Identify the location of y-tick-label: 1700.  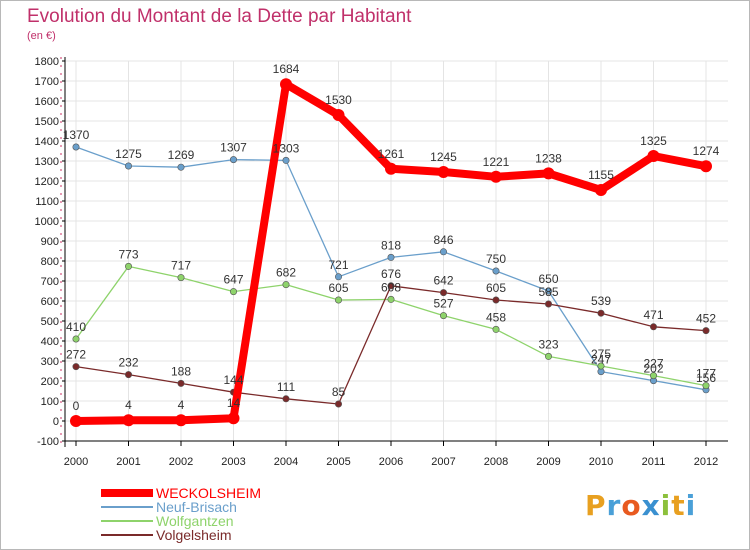
(47, 82).